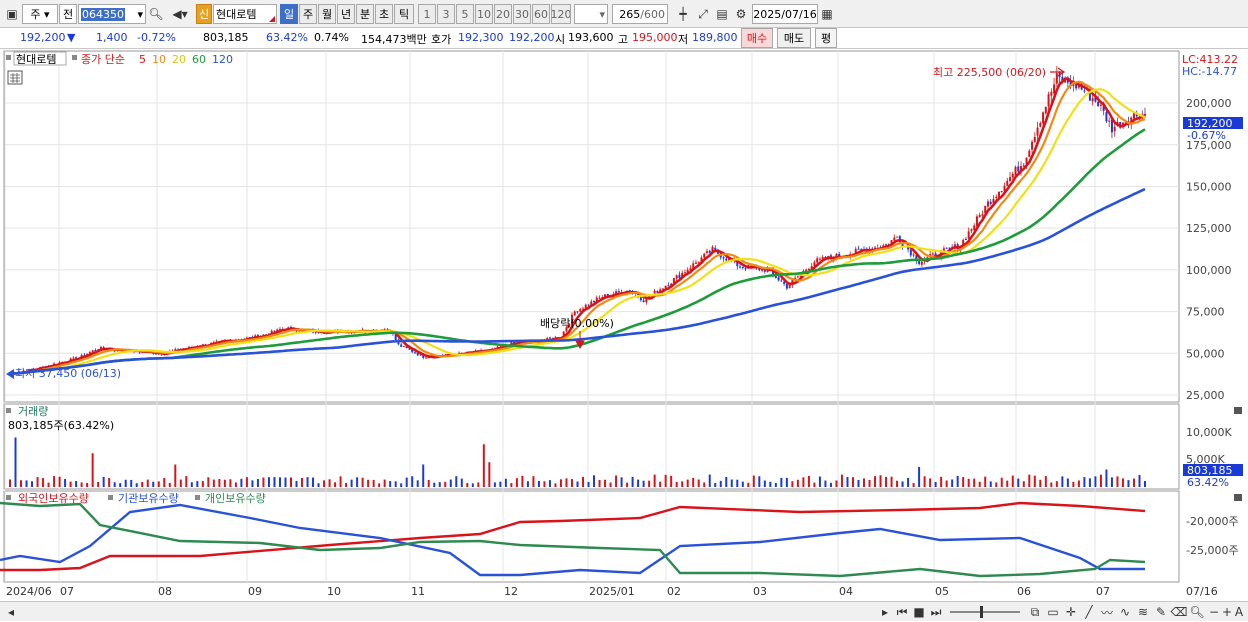  I want to click on zoom-icon: 🔍︎, so click(1197, 612).